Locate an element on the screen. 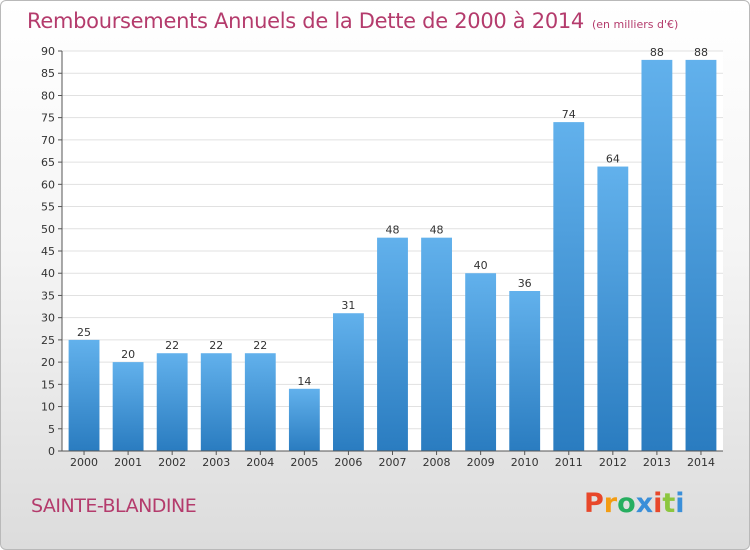 The width and height of the screenshot is (750, 550). bar-2012 is located at coordinates (613, 309).